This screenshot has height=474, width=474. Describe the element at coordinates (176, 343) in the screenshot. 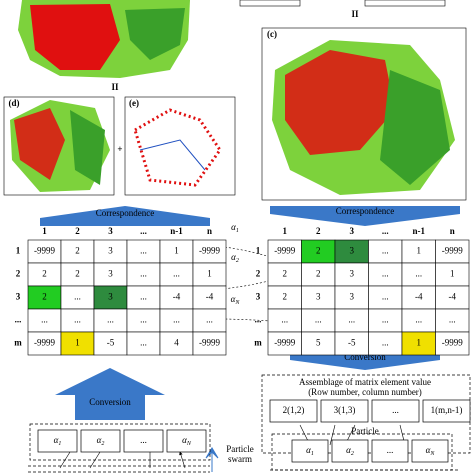

I see `cell-value: 4` at that location.